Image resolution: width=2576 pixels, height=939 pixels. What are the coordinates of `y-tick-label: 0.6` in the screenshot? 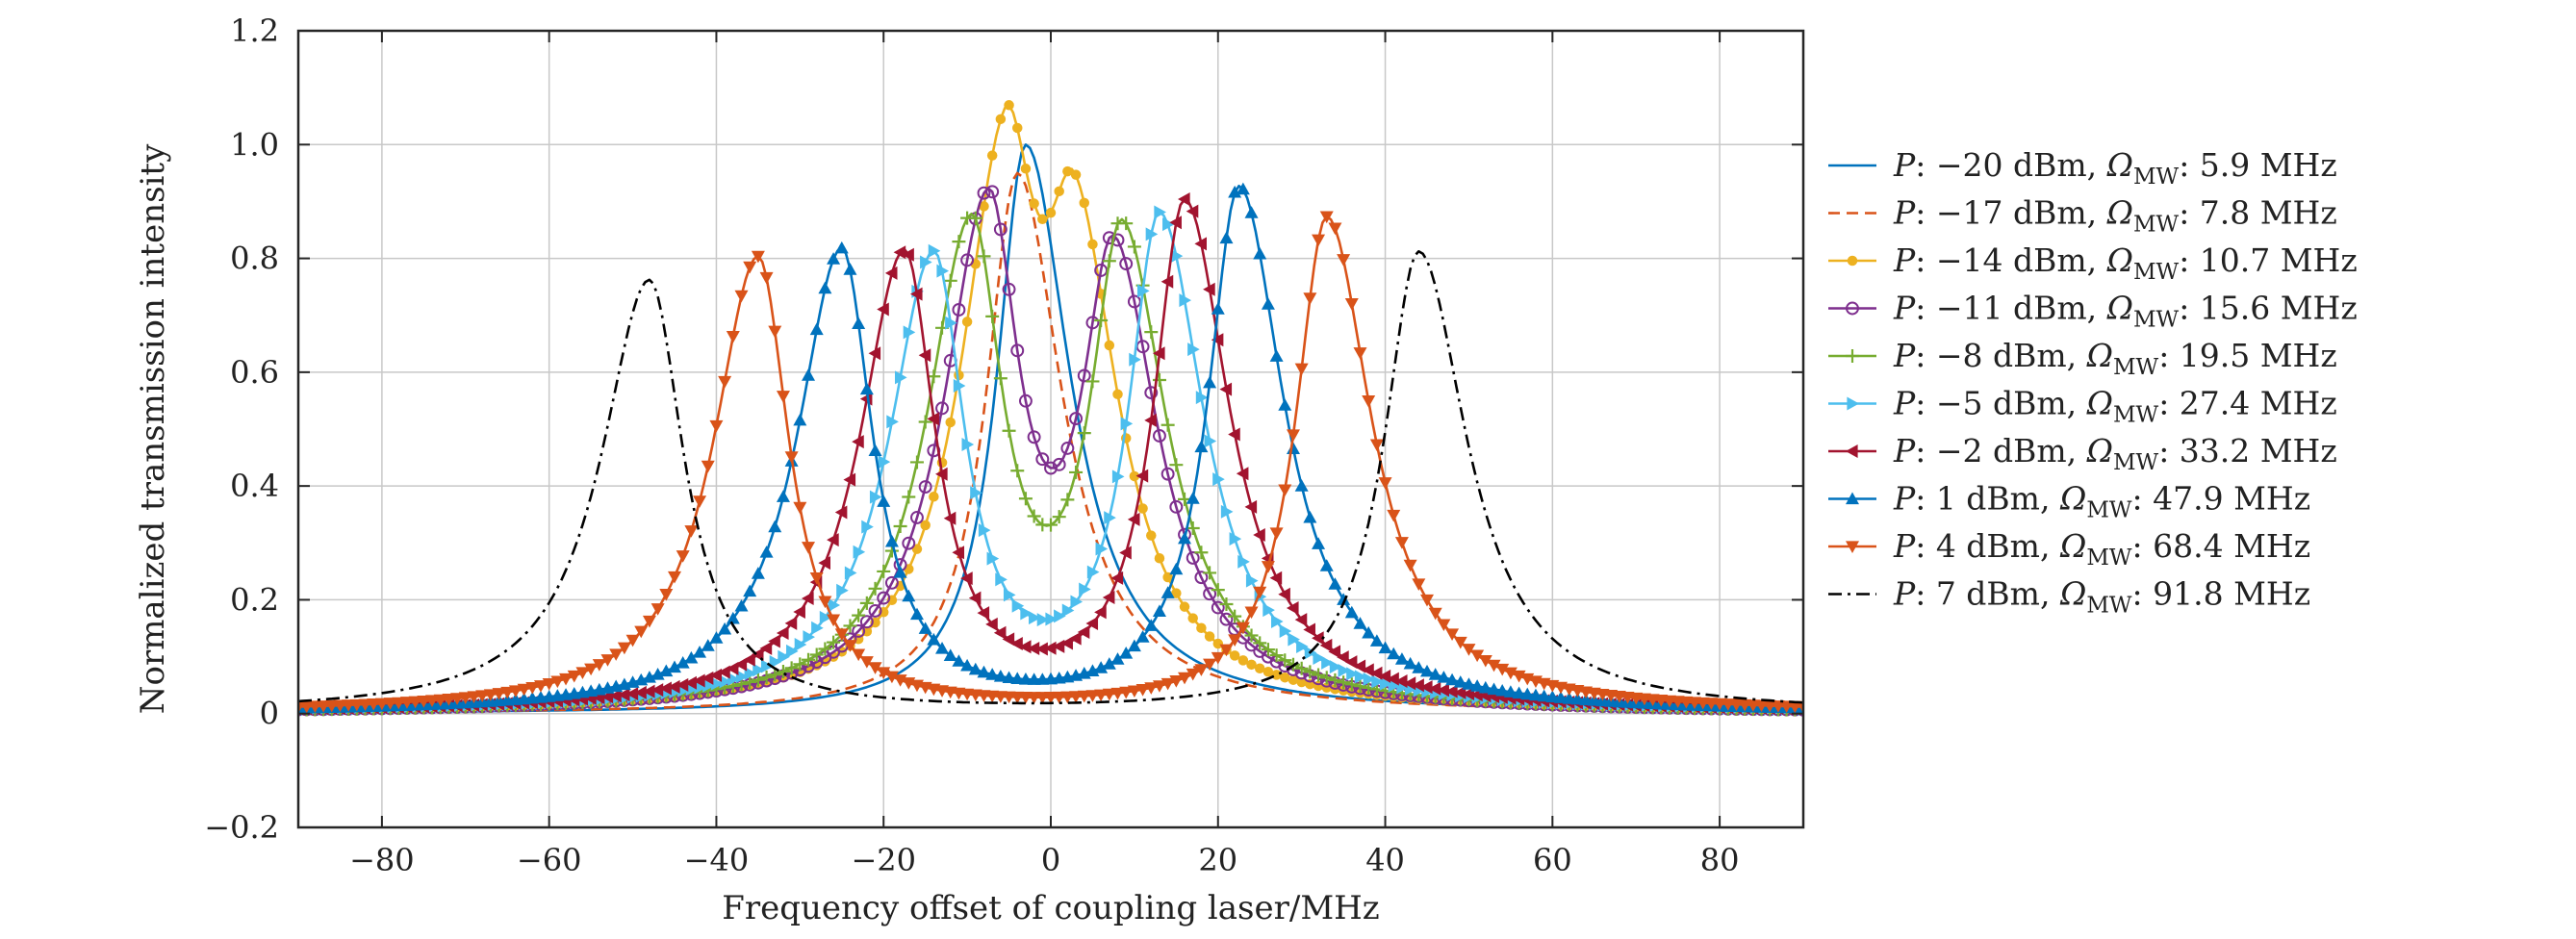 It's located at (254, 373).